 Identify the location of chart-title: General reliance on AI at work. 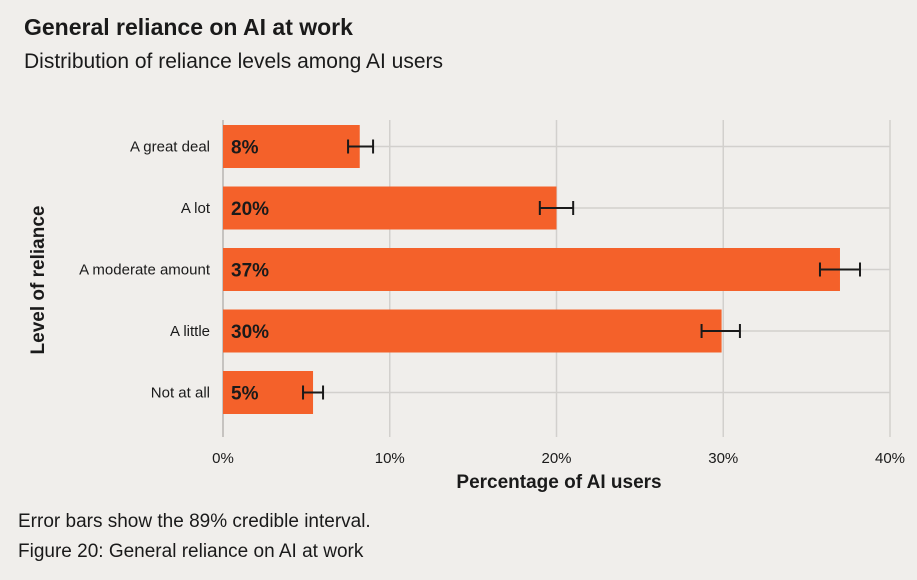
(188, 27).